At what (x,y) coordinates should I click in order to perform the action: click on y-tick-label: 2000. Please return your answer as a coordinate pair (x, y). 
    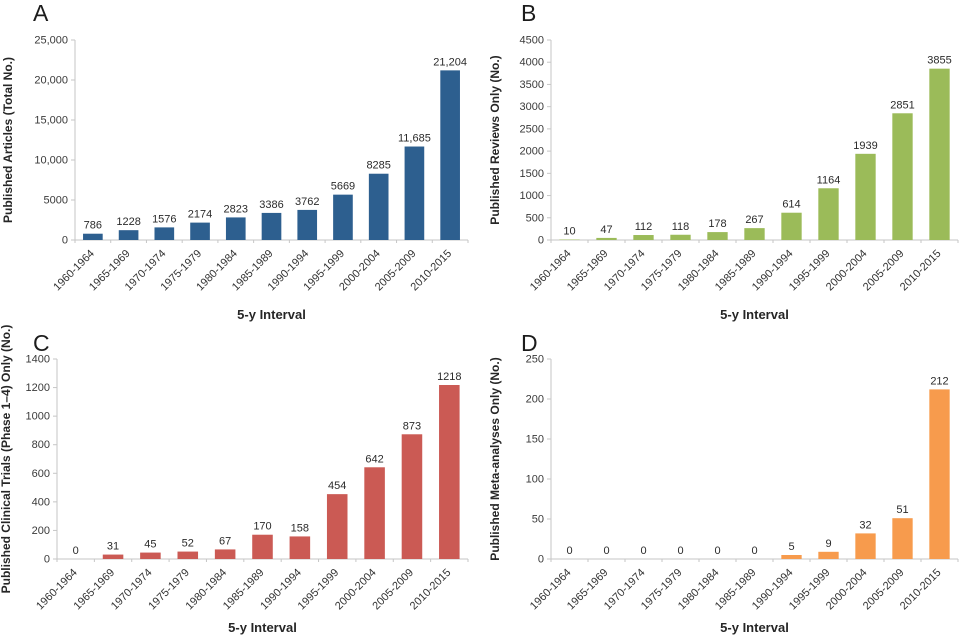
    Looking at the image, I should click on (532, 152).